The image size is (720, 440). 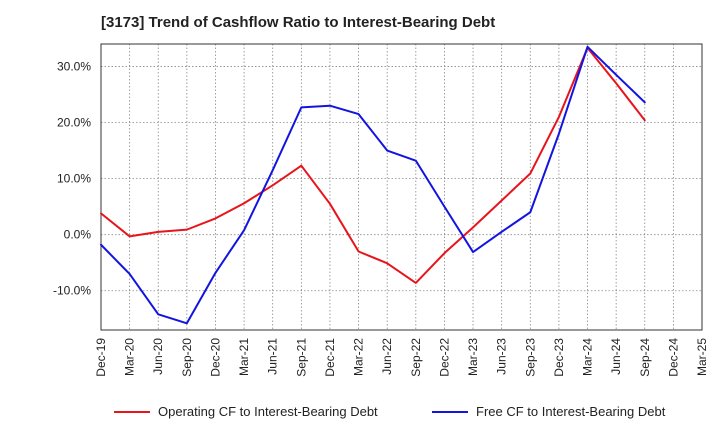 What do you see at coordinates (530, 357) in the screenshot?
I see `x-tick-label: Sep-23` at bounding box center [530, 357].